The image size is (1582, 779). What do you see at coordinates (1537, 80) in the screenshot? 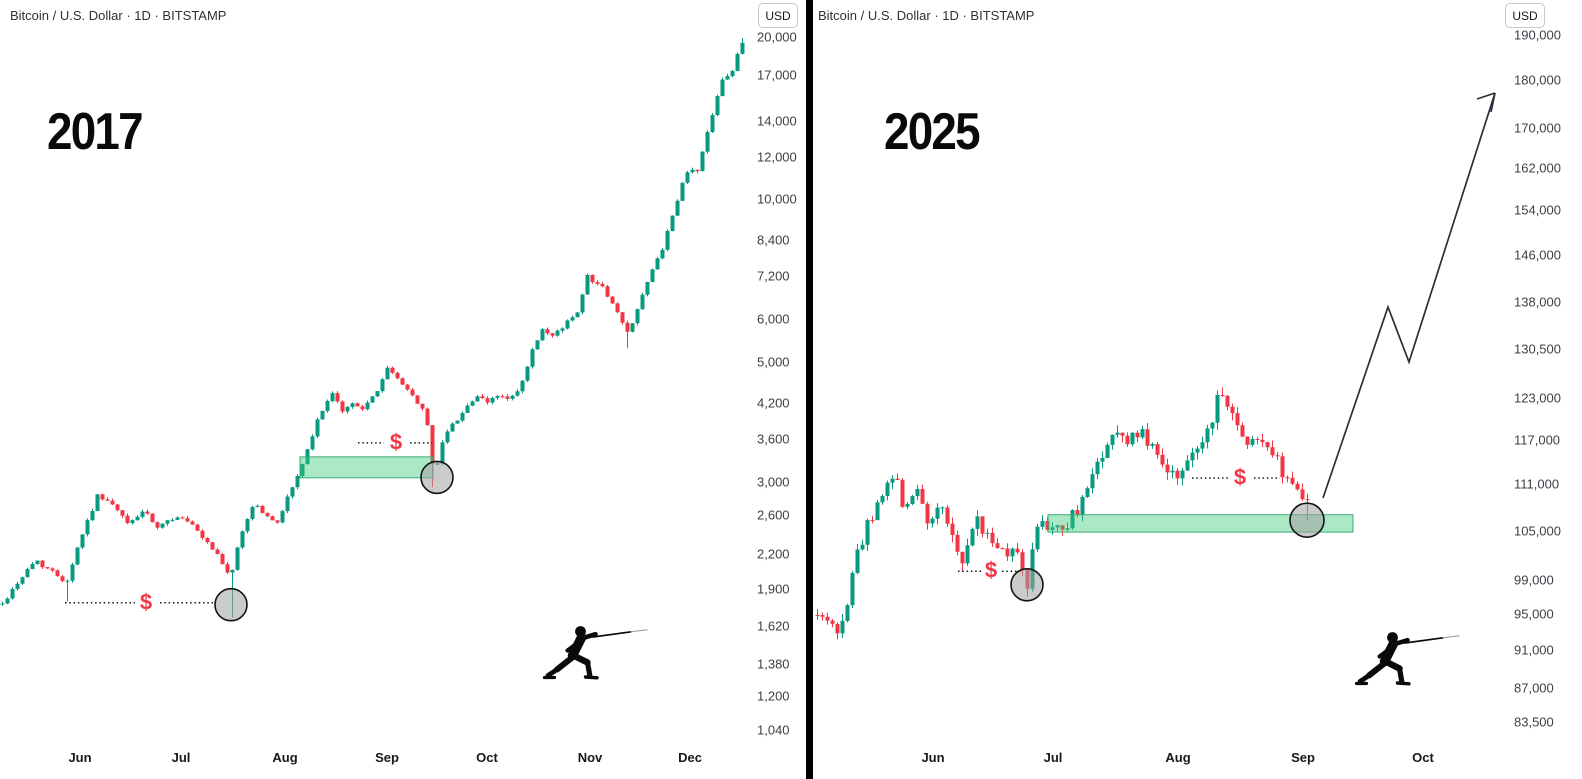
I see `price-axis-label: 180,000` at bounding box center [1537, 80].